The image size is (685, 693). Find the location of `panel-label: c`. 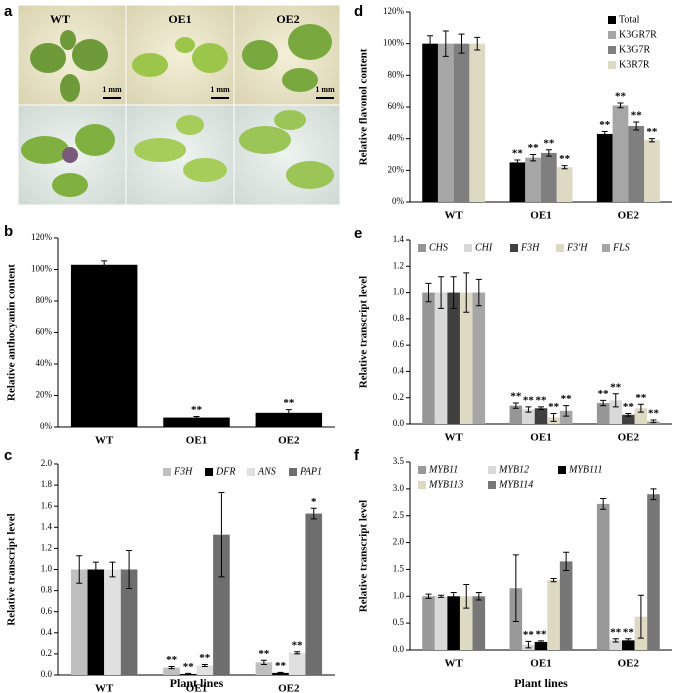

panel-label: c is located at coordinates (8, 455).